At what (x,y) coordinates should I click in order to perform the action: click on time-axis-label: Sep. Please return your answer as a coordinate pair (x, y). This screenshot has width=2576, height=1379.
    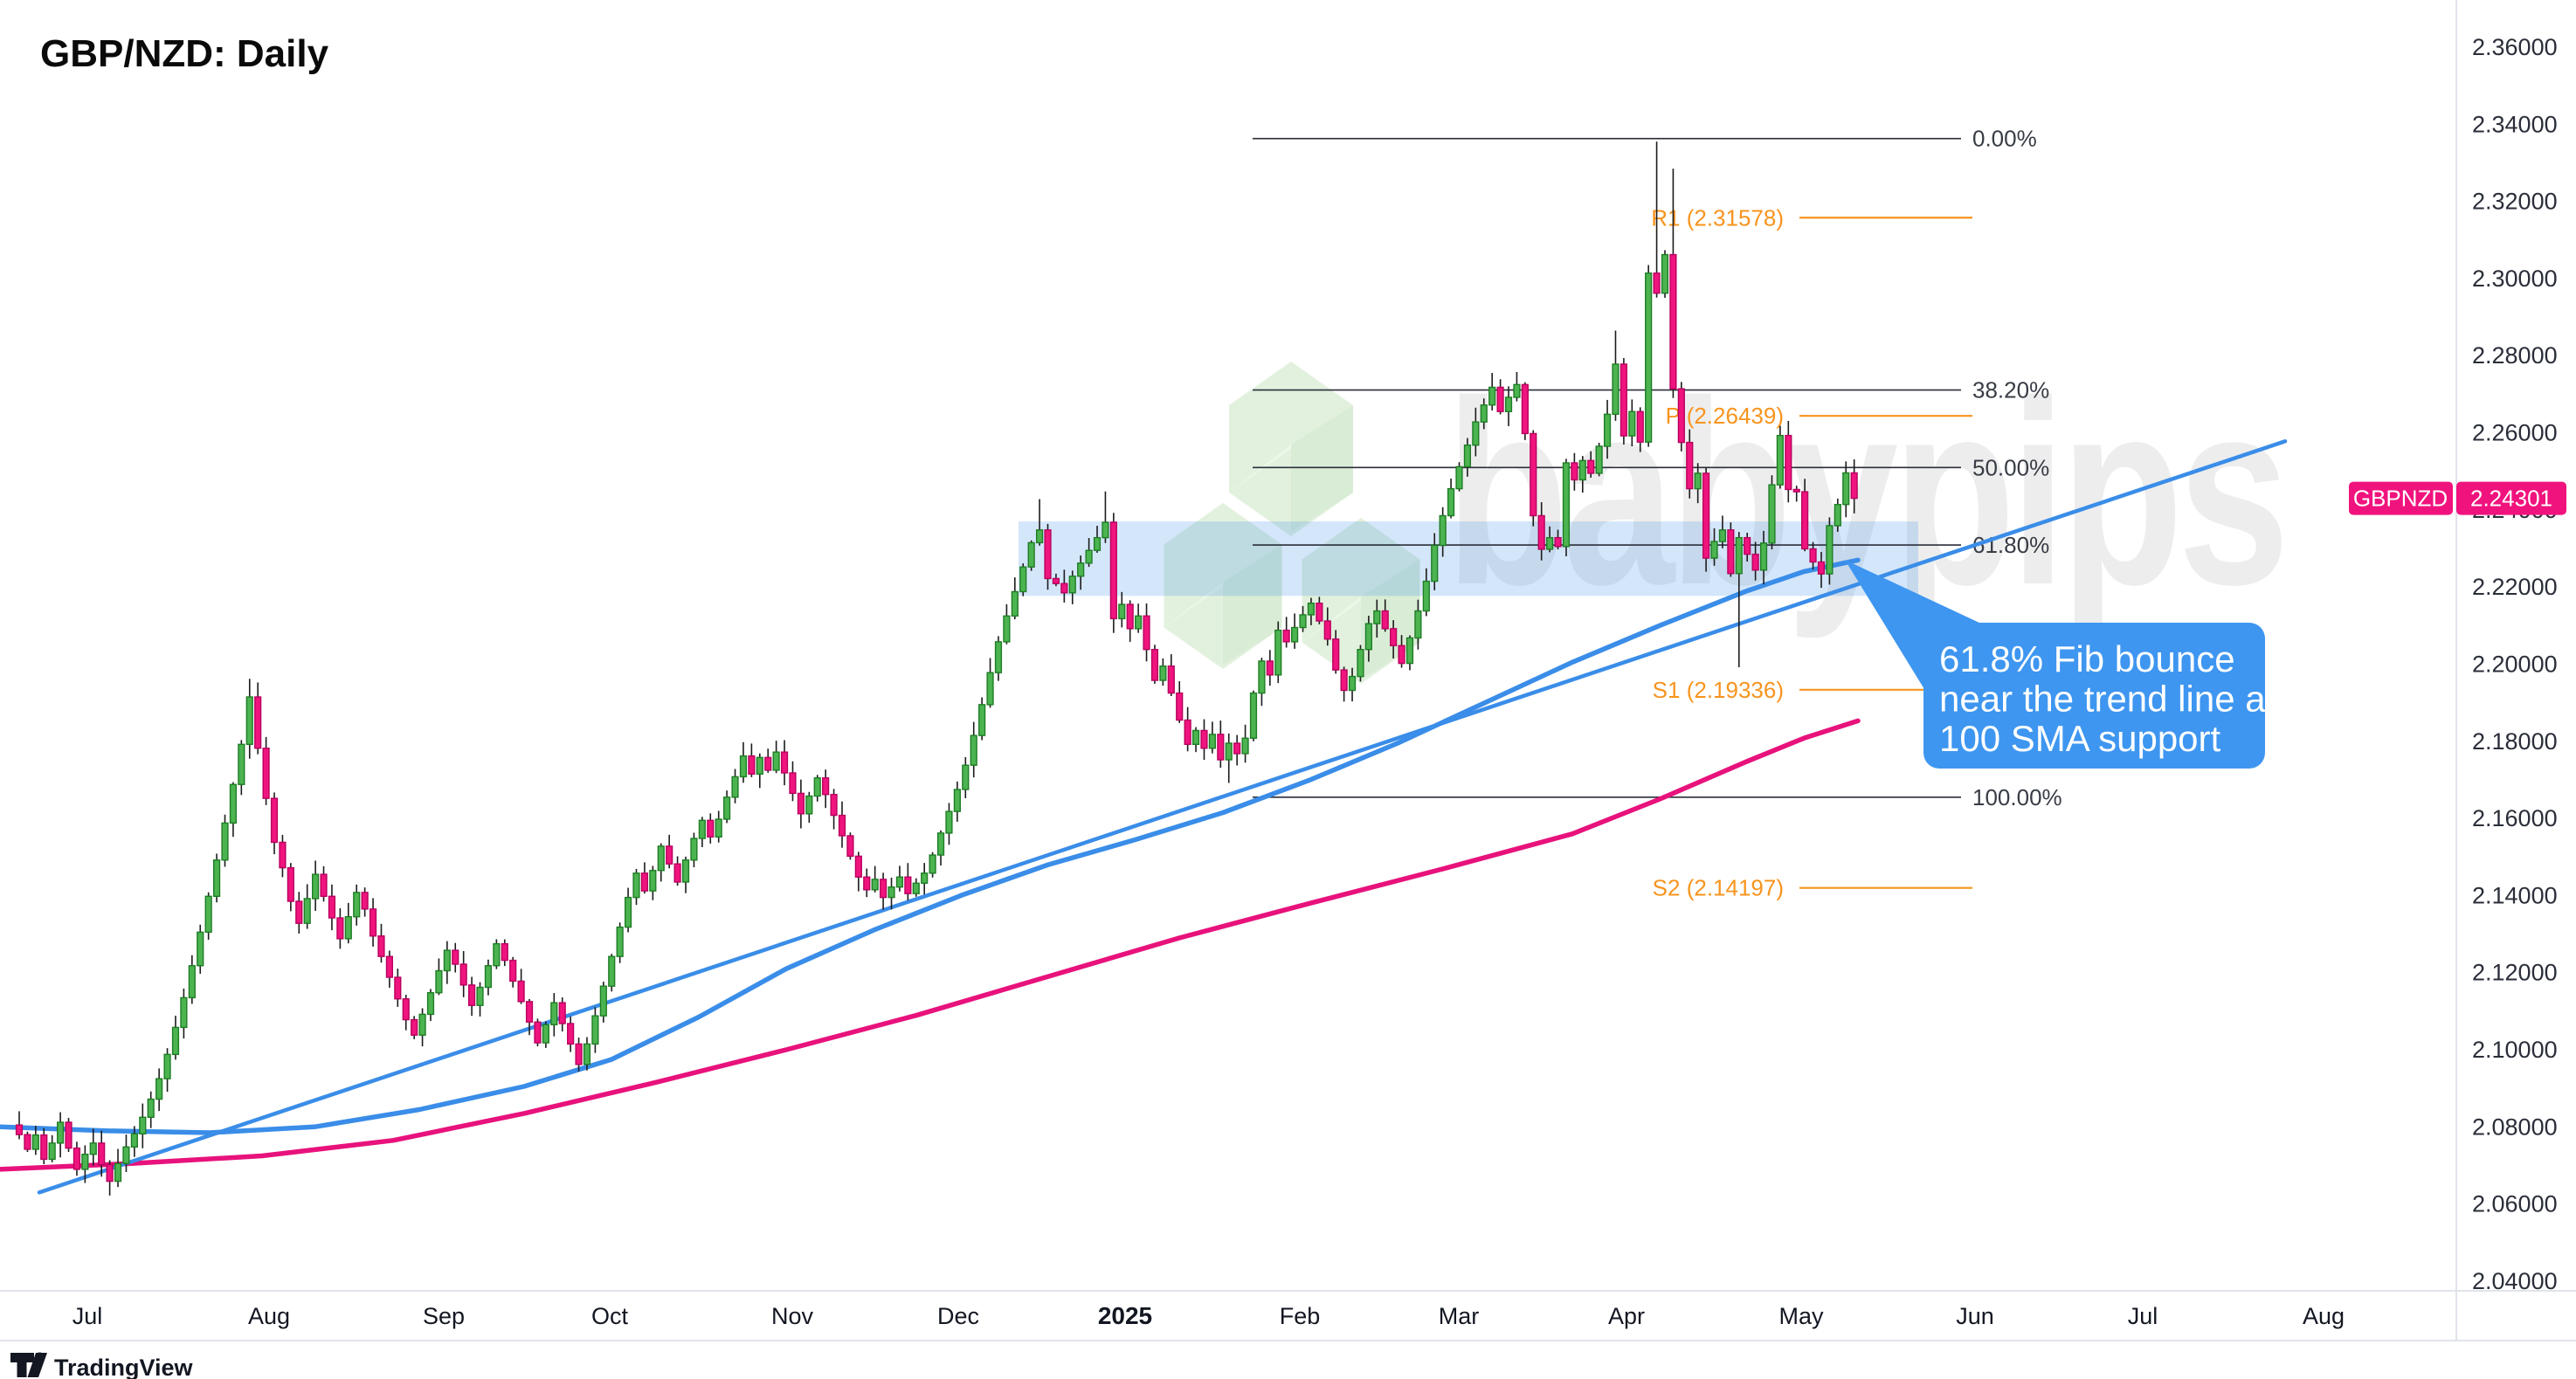
    Looking at the image, I should click on (444, 1316).